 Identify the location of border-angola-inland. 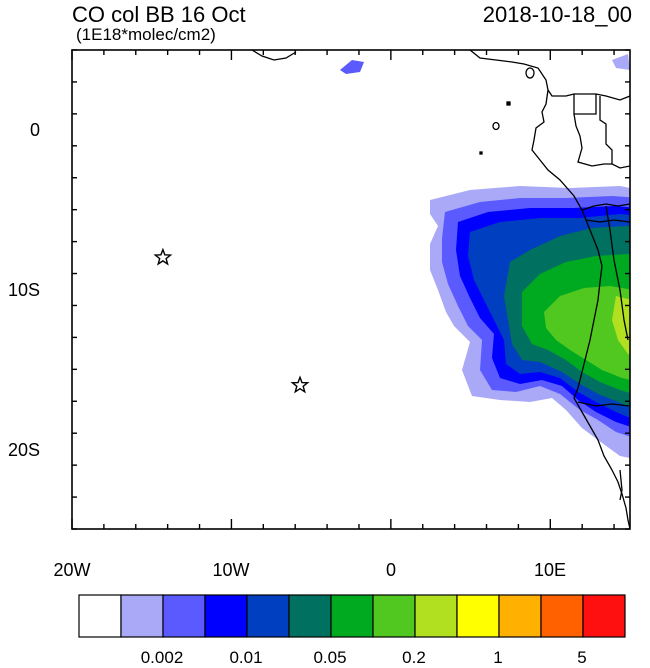
(617, 273).